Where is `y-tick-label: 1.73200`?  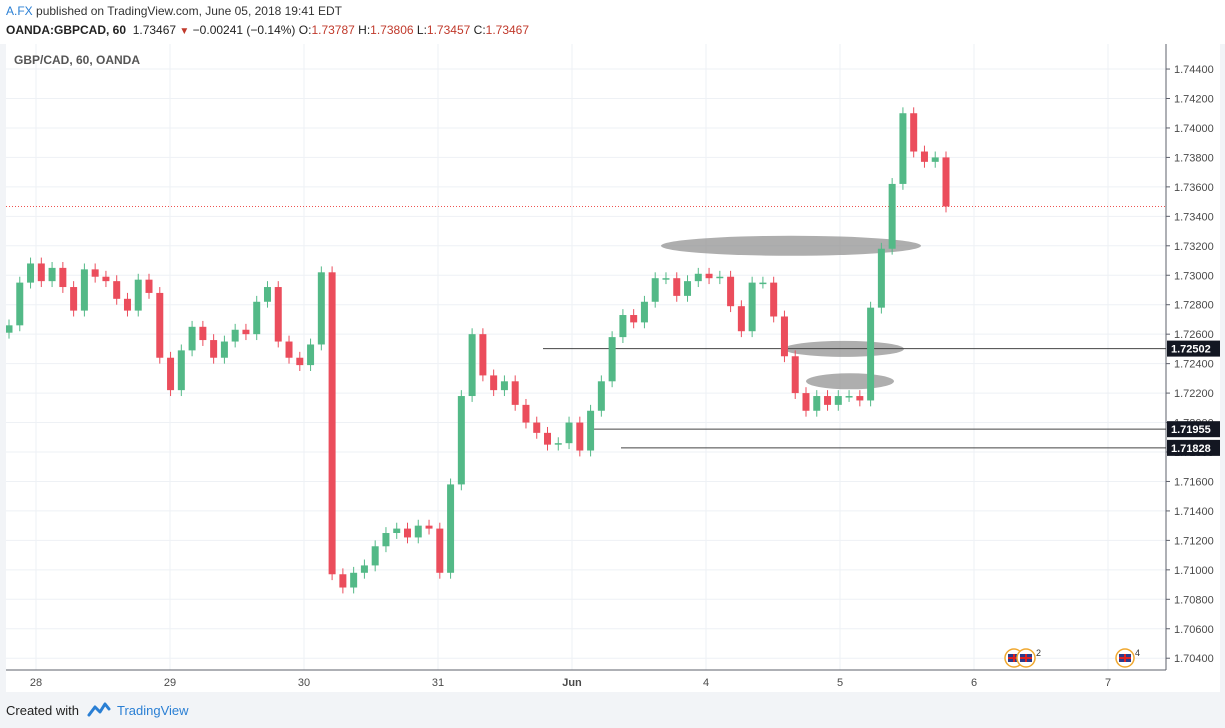
y-tick-label: 1.73200 is located at coordinates (1194, 247).